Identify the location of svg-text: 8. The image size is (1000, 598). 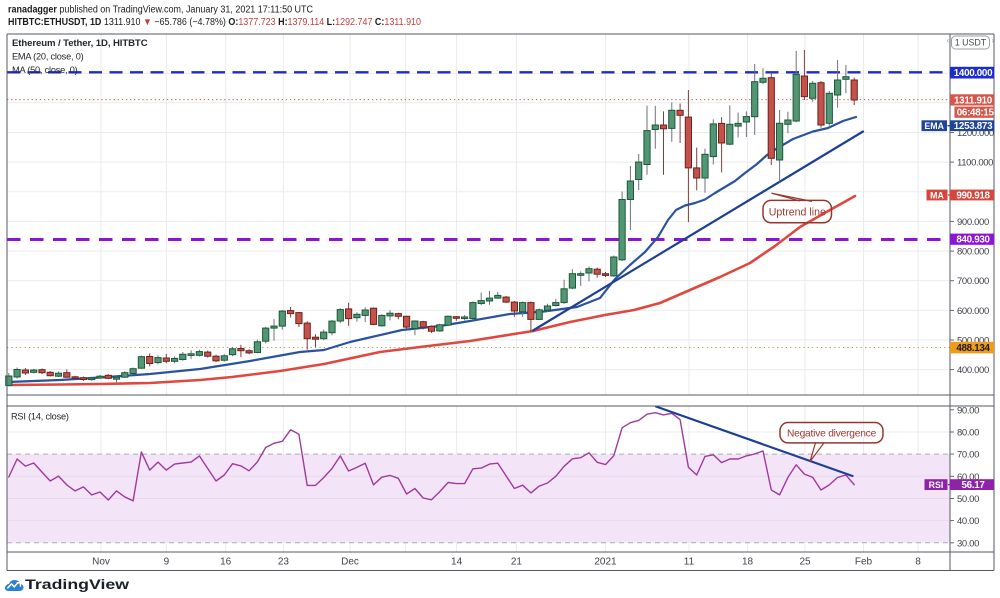
(918, 562).